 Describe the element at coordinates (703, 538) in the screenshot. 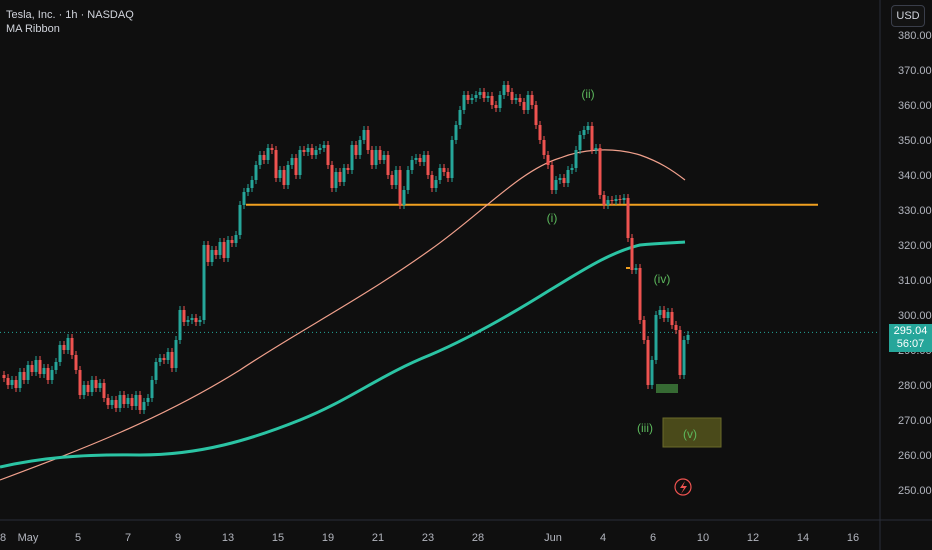

I see `x-tick-label: 10` at that location.